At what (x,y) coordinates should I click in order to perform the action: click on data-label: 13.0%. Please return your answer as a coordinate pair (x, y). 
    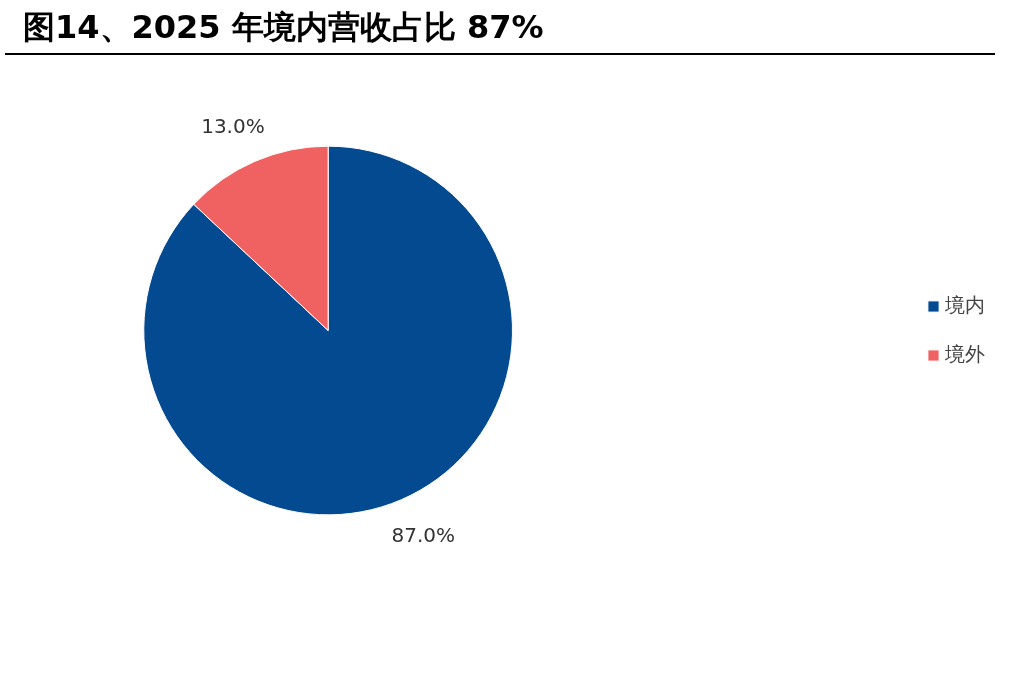
    Looking at the image, I should click on (233, 125).